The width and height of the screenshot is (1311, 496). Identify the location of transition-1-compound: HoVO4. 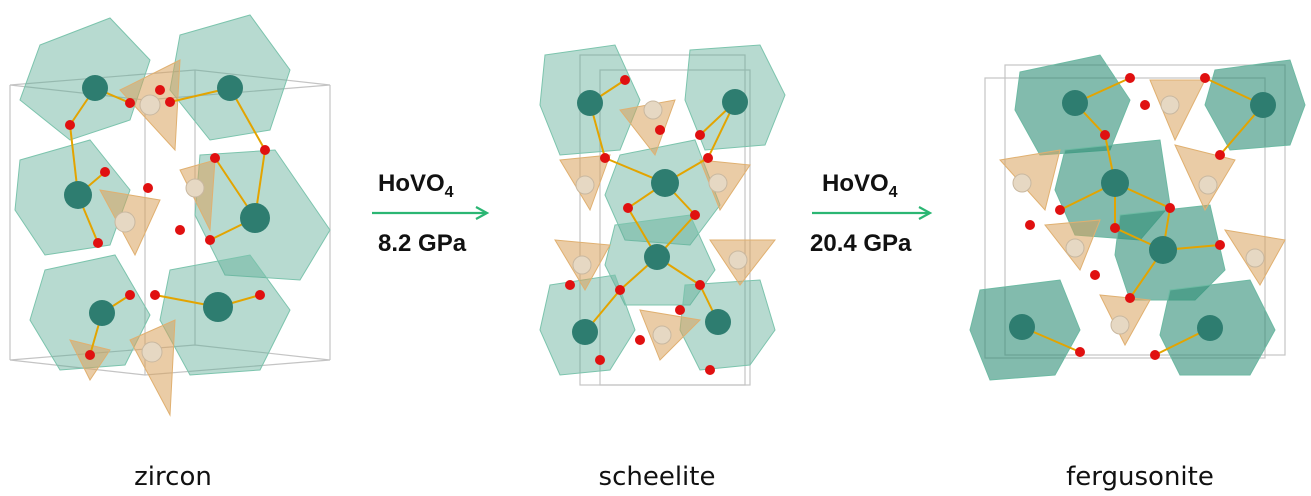
(416, 186).